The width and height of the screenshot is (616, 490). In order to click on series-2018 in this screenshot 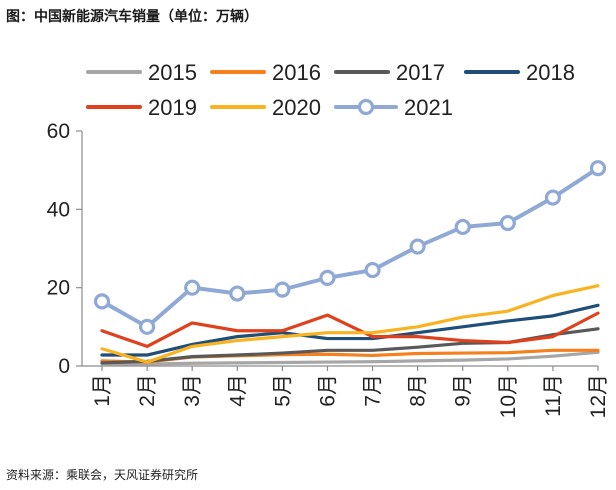, I will do `click(350, 330)`.